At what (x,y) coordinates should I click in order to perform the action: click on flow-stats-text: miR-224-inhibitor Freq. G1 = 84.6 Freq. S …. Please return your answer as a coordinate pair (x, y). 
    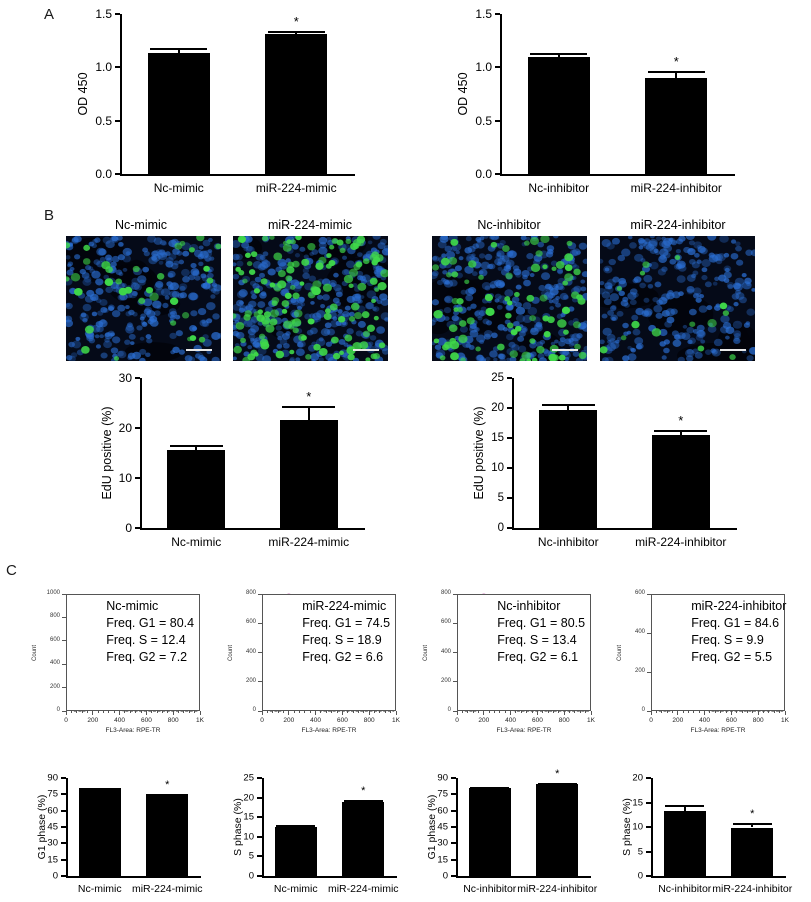
    Looking at the image, I should click on (738, 632).